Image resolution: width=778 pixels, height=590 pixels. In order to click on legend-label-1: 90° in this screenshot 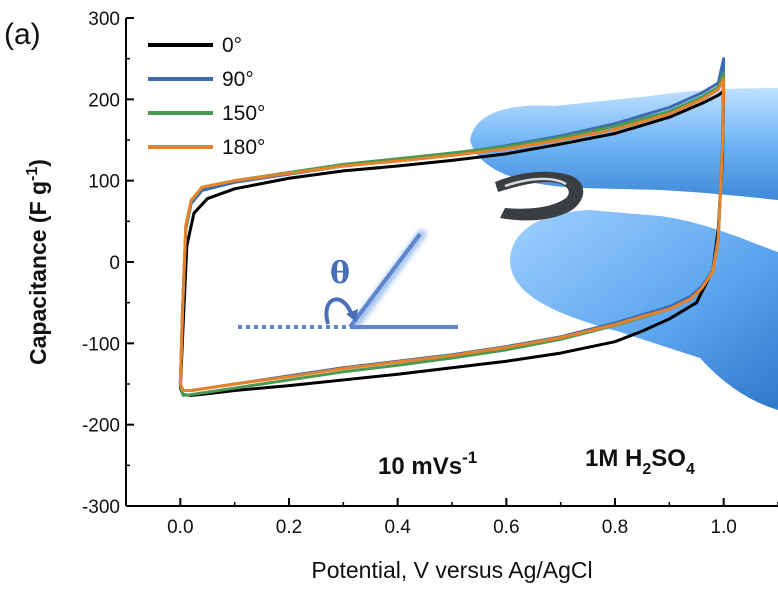, I will do `click(238, 79)`.